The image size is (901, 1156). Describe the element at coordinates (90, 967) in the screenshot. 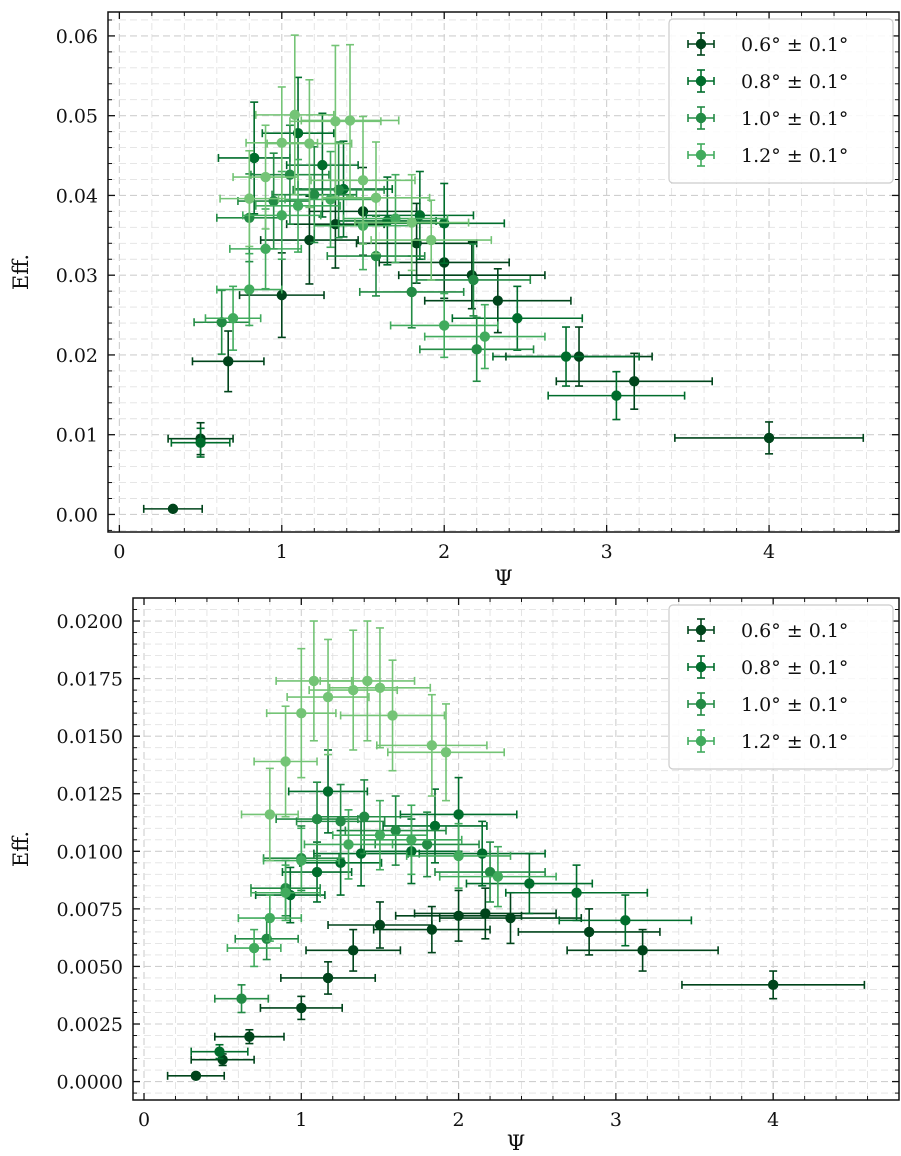

I see `y-tick-label: 0.0050` at that location.